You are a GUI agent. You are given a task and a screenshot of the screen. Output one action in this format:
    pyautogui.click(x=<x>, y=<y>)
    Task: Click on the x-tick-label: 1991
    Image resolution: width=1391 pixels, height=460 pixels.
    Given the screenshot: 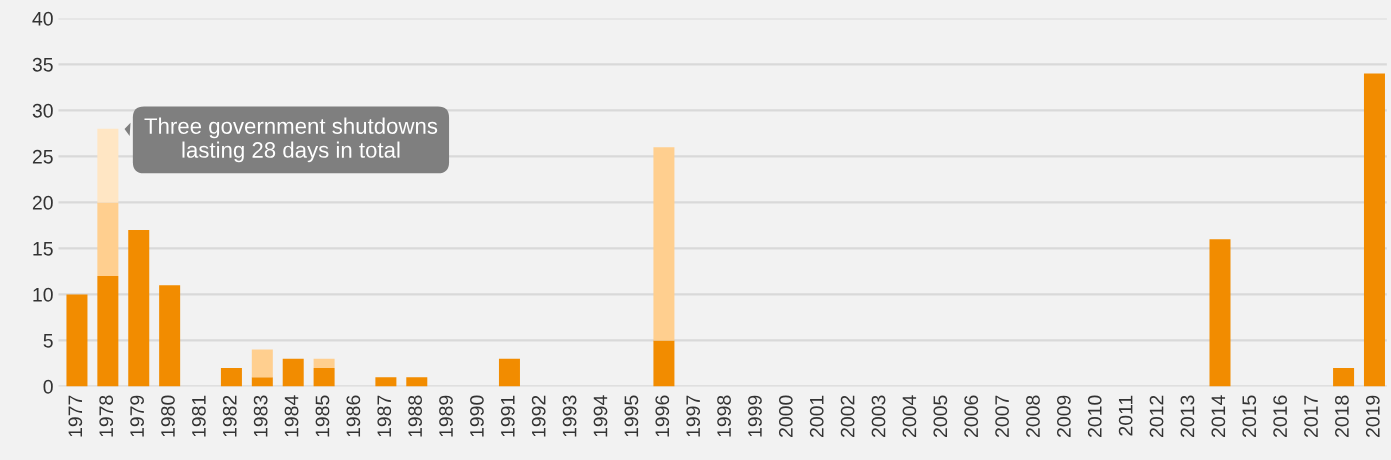 What is the action you would take?
    pyautogui.click(x=507, y=416)
    